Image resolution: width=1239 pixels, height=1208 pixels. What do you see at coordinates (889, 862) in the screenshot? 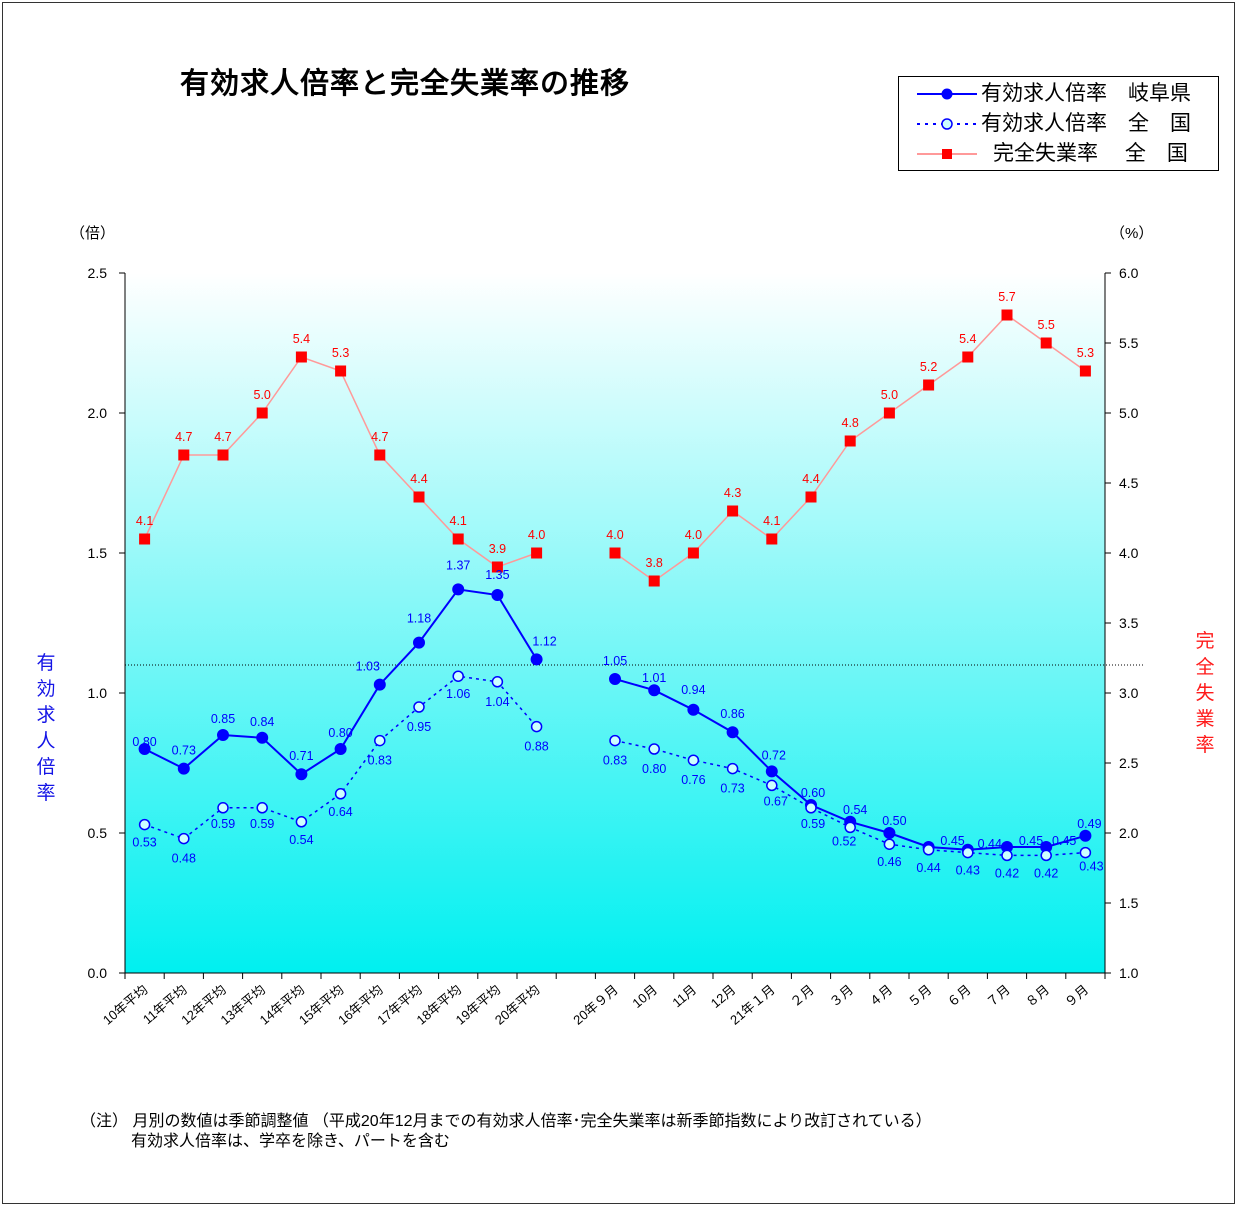
I see `data-label: 0.46` at bounding box center [889, 862].